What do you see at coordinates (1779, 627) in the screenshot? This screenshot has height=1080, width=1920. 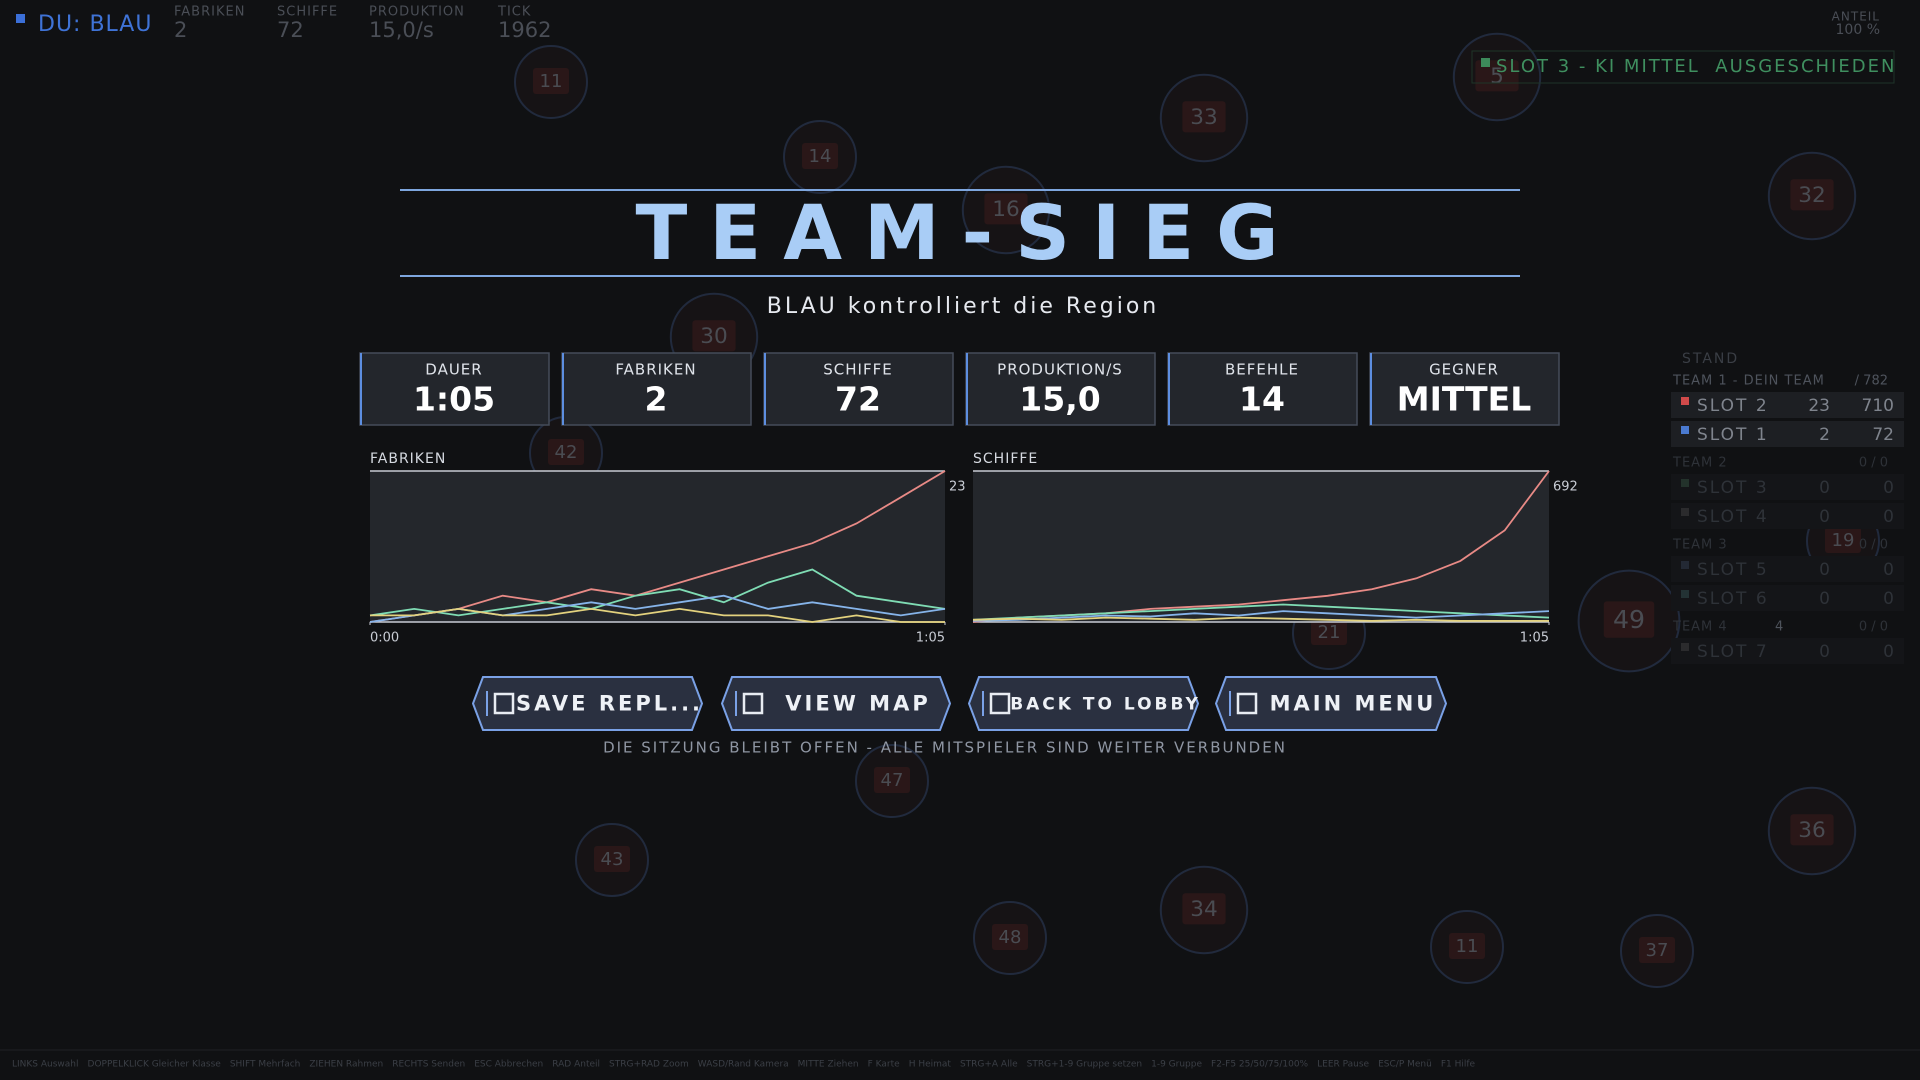 I see `team-extra: 4` at bounding box center [1779, 627].